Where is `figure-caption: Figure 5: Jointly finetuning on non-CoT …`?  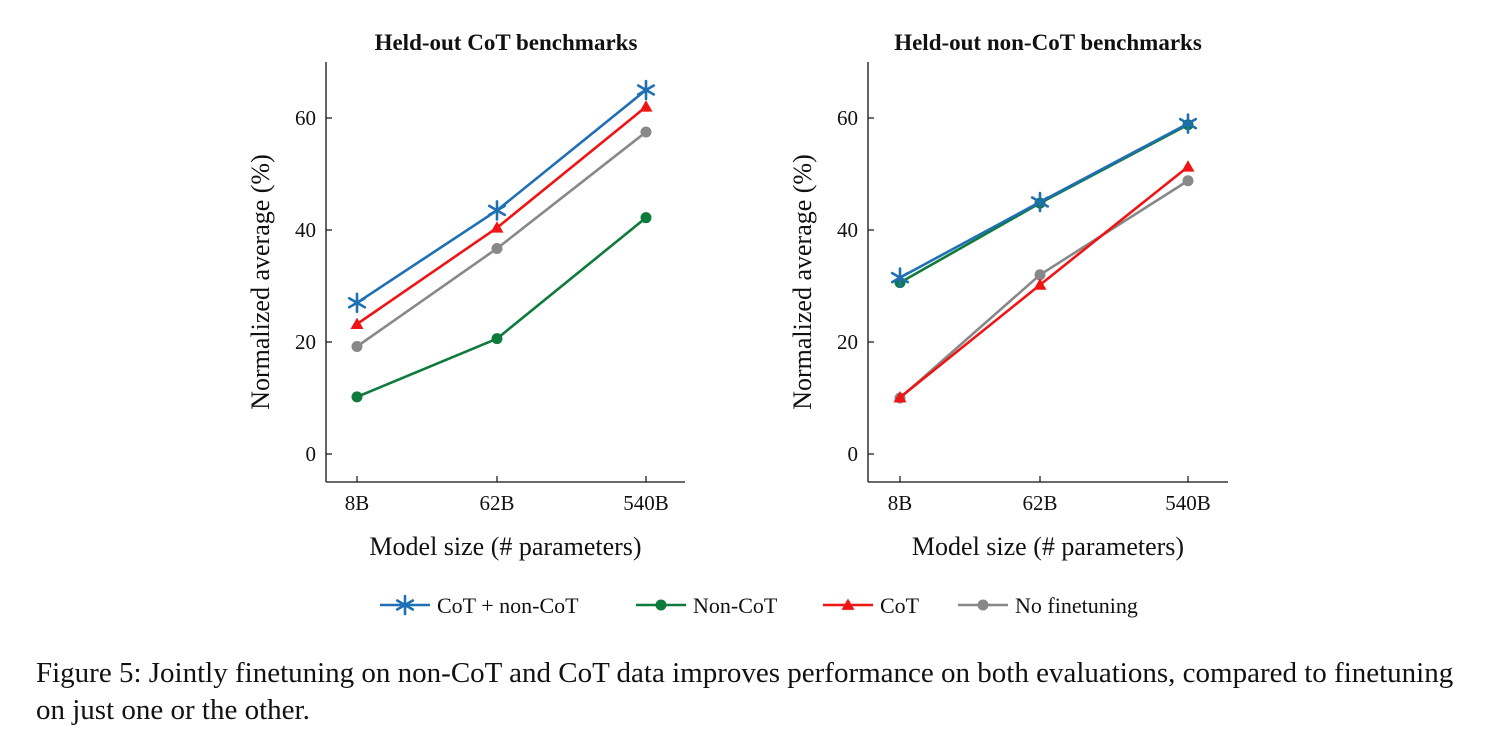 figure-caption: Figure 5: Jointly finetuning on non-CoT … is located at coordinates (745, 691).